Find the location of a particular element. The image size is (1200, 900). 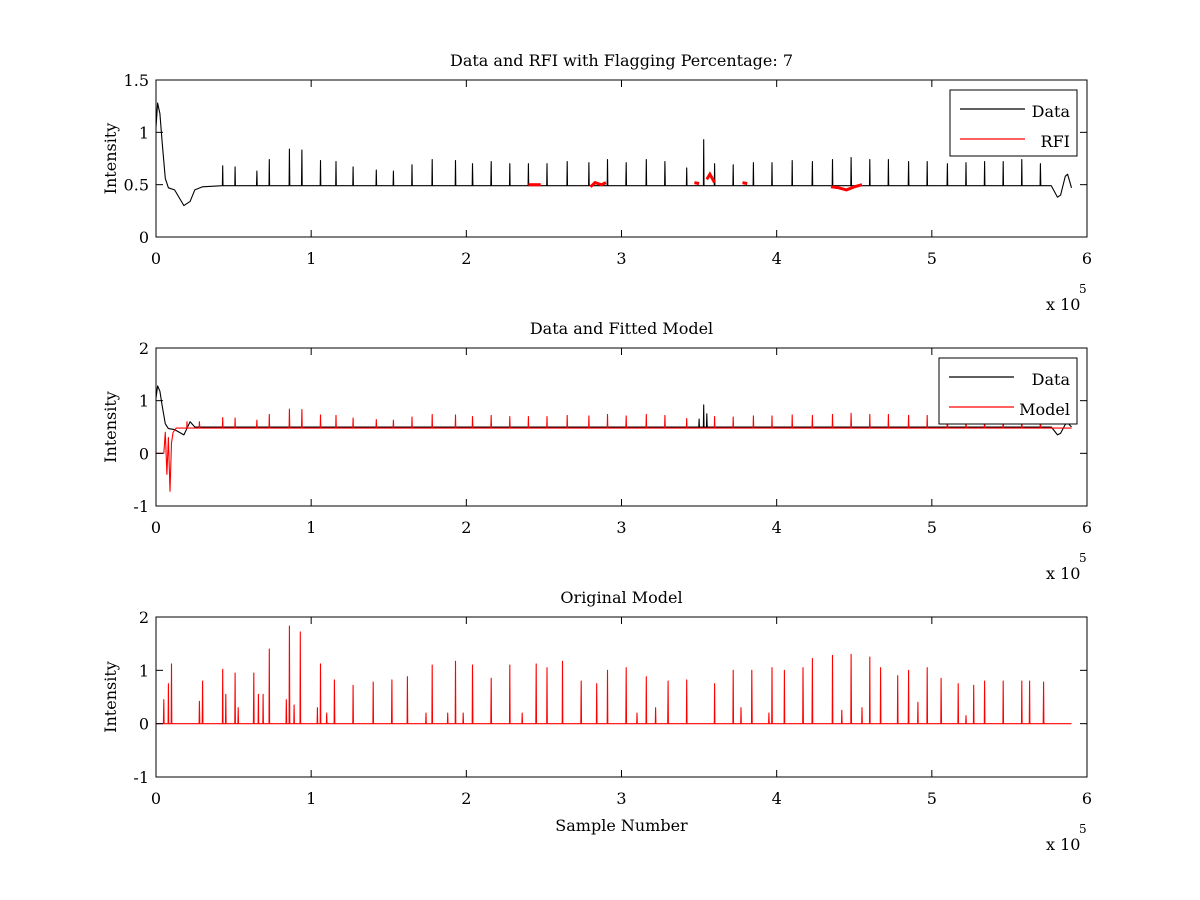

y-tick-label: 0.5 is located at coordinates (136, 185).